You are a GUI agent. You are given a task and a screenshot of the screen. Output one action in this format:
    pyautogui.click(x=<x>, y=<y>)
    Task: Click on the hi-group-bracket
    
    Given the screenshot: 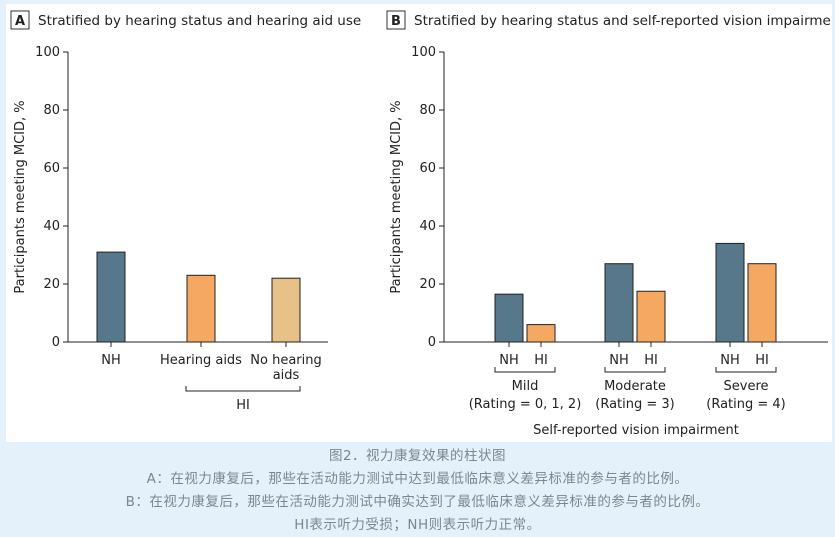 What is the action you would take?
    pyautogui.click(x=243, y=389)
    